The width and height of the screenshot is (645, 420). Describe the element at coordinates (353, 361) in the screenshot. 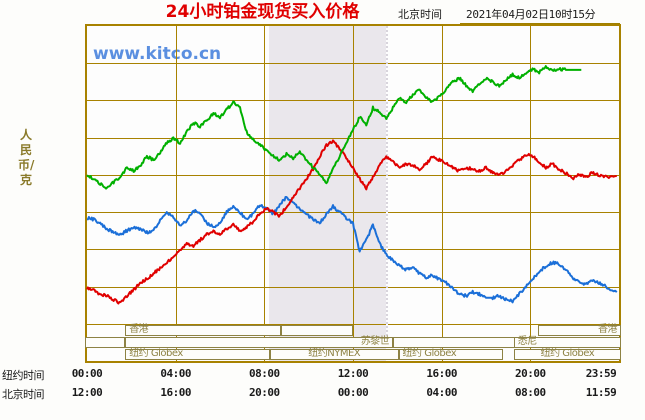

I see `gridline-horizontal` at that location.